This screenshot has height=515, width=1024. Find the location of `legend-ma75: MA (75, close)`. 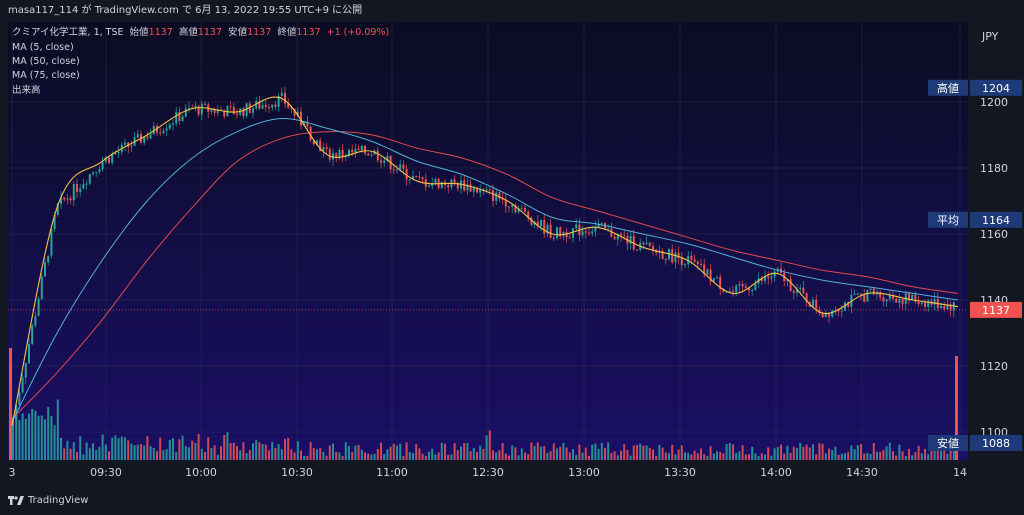

legend-ma75: MA (75, close) is located at coordinates (46, 75).